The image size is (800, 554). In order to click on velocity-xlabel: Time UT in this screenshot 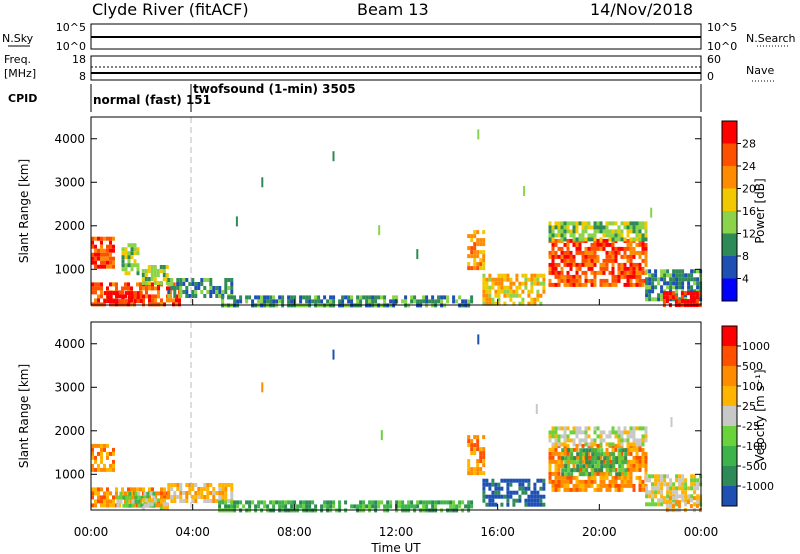, I will do `click(395, 547)`.